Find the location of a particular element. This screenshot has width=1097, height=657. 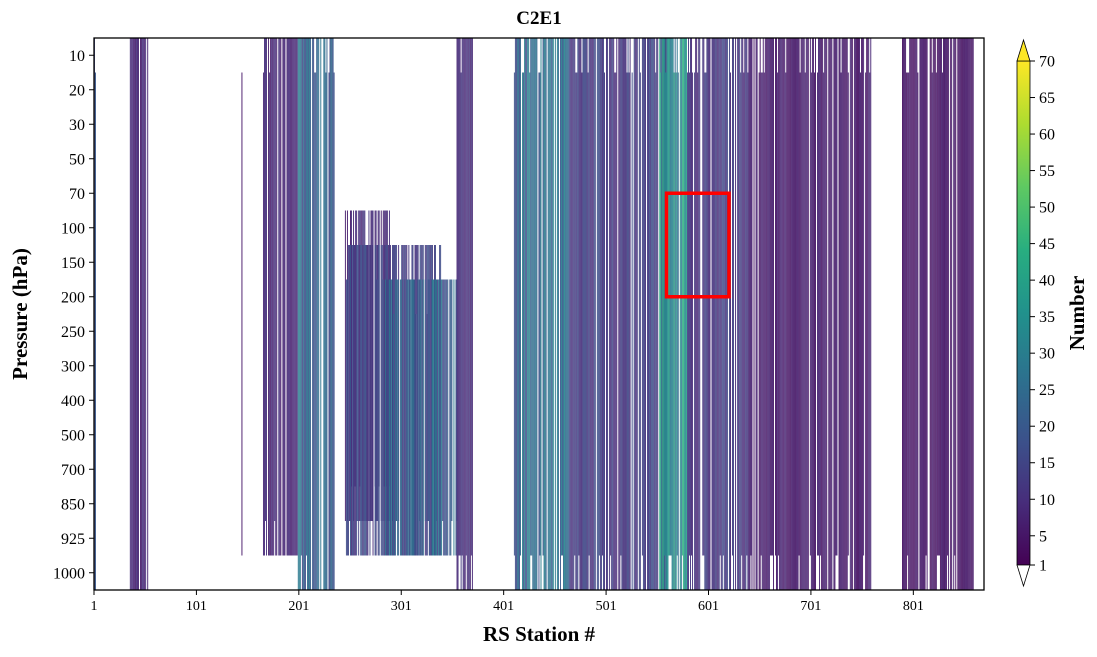

y-axis-title: Pressure (hPa) is located at coordinates (20, 314).